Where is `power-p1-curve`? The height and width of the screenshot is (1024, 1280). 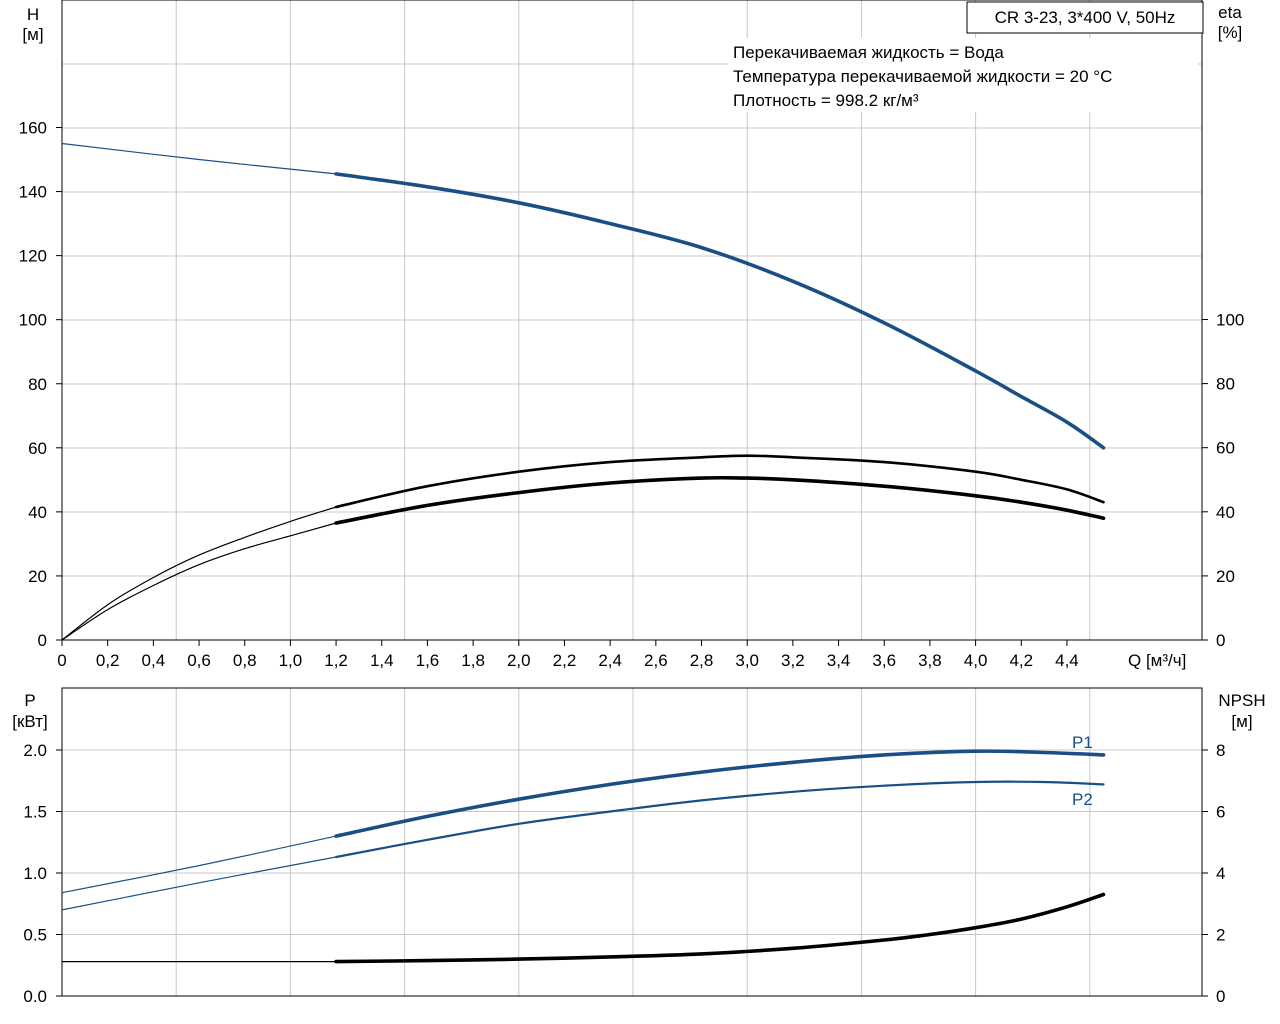
power-p1-curve is located at coordinates (720, 793).